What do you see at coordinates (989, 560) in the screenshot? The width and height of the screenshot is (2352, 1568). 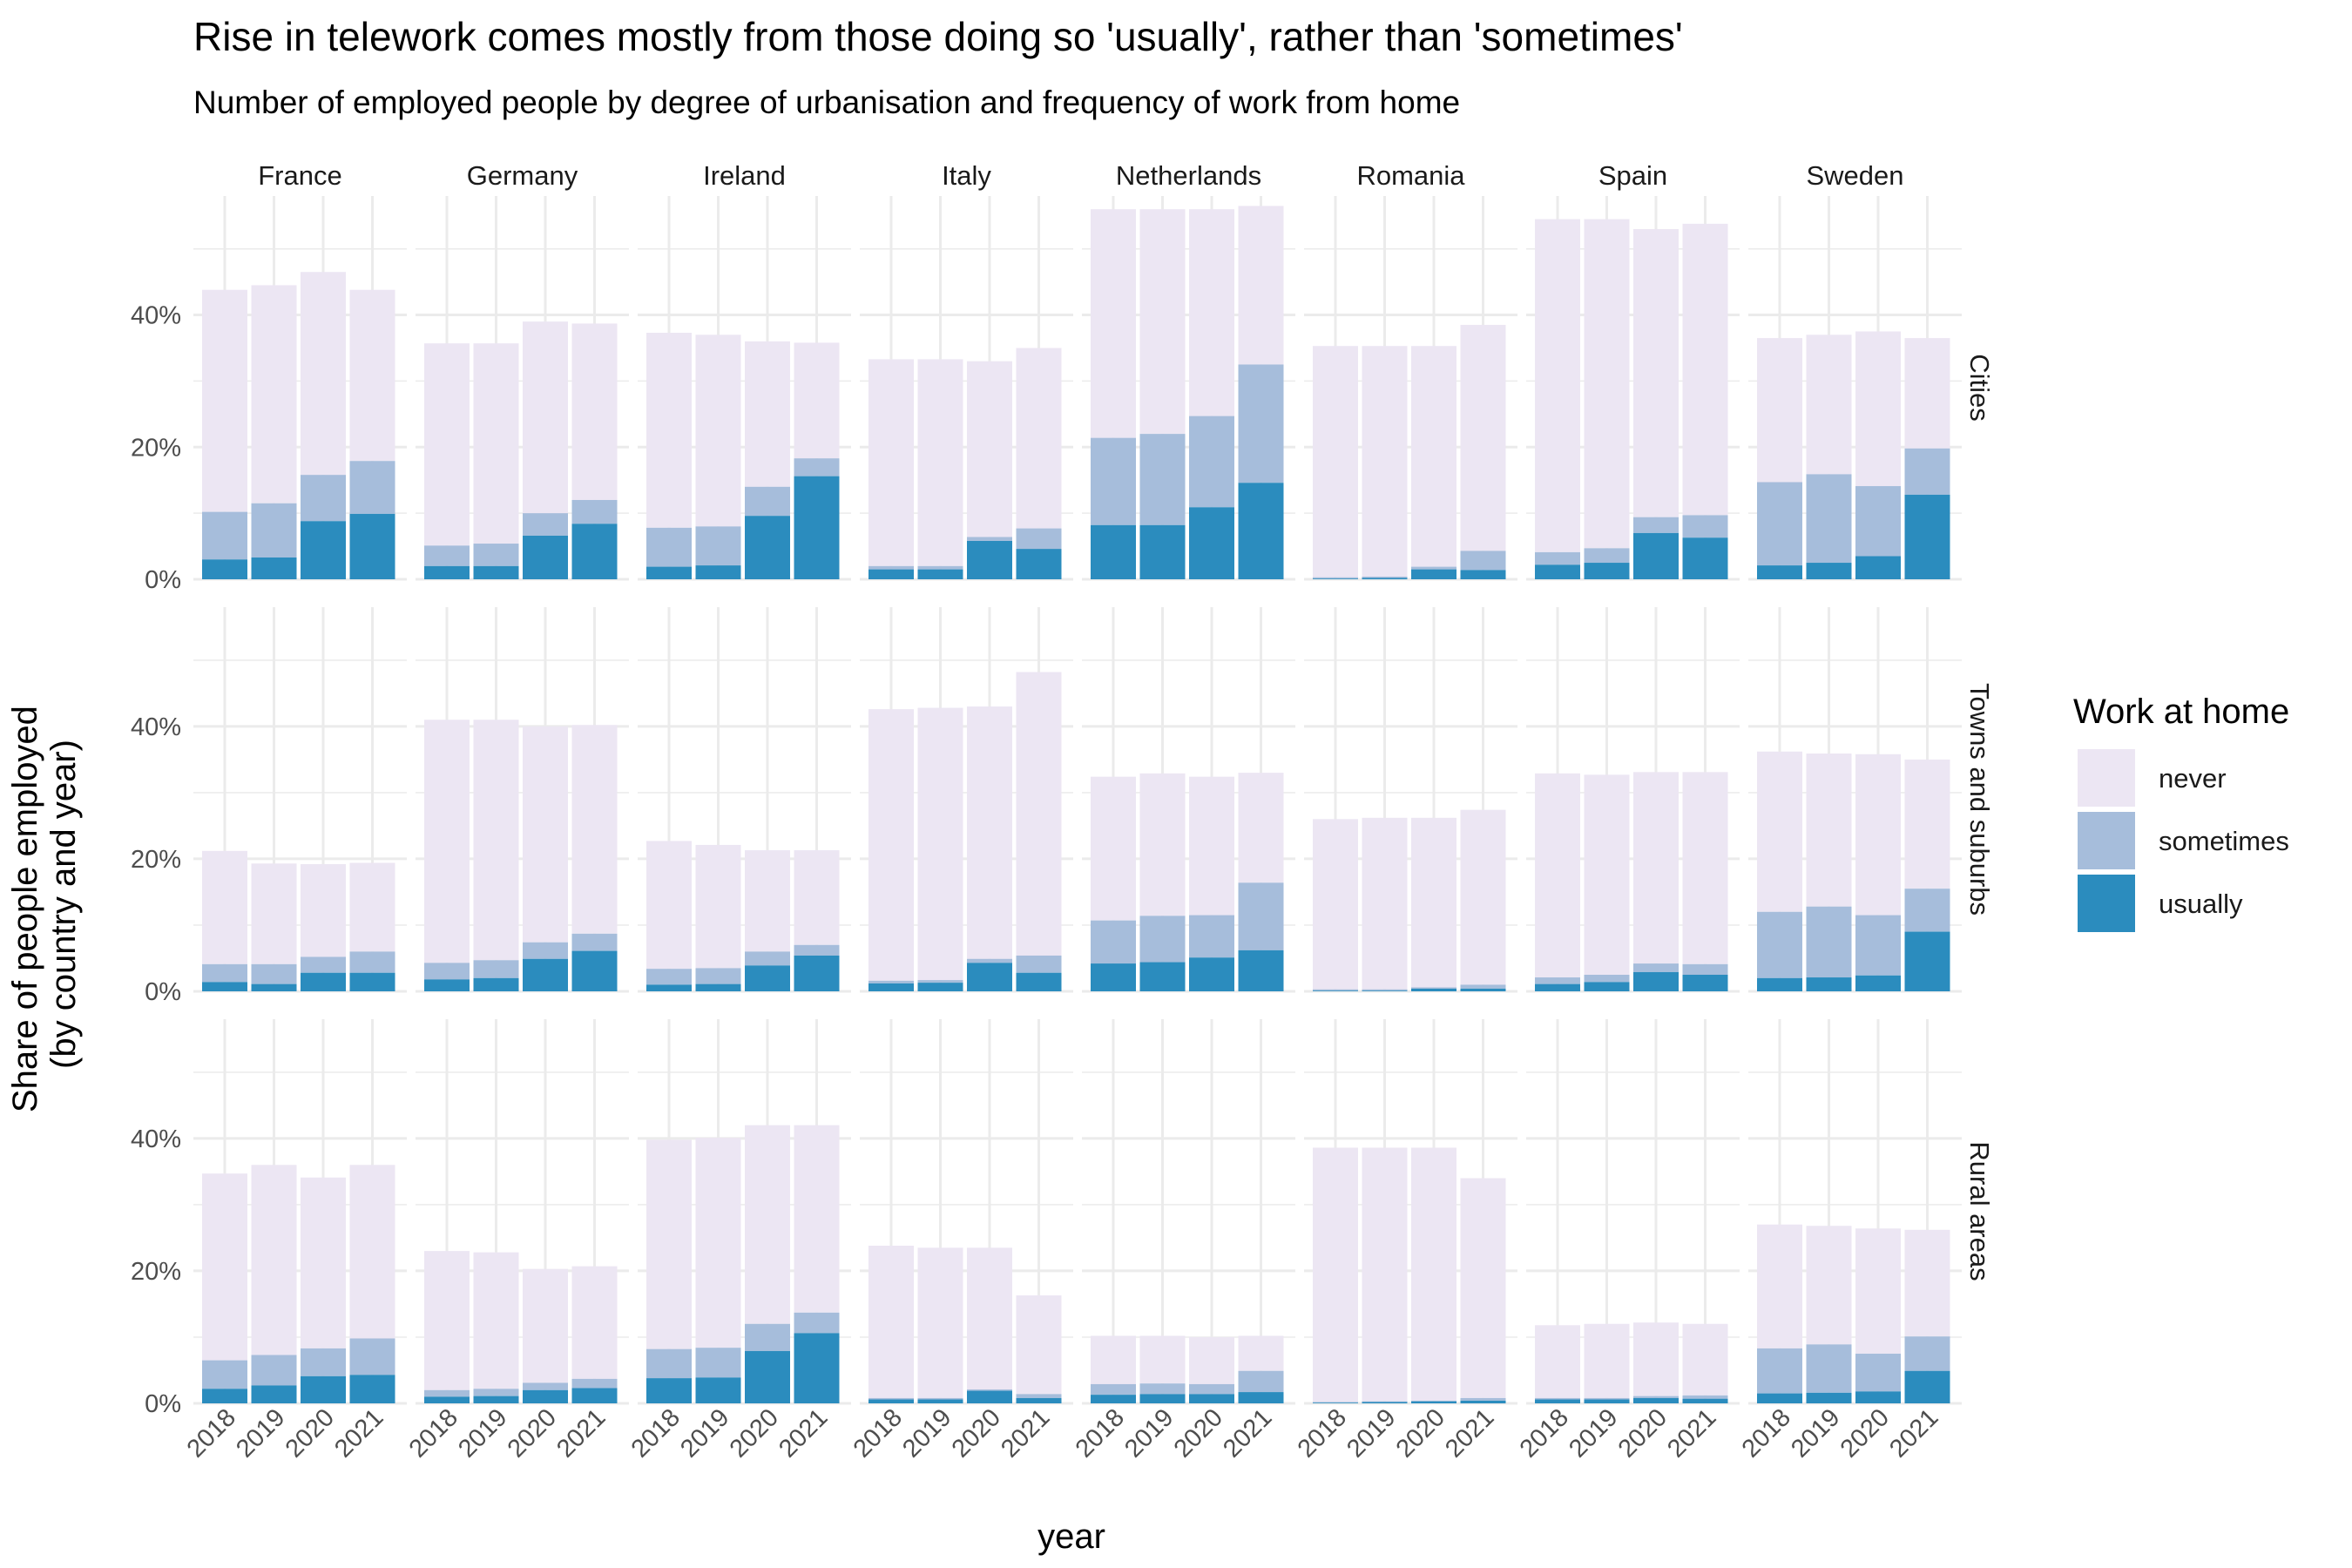 I see `bar-cities-italy-2020-usually` at bounding box center [989, 560].